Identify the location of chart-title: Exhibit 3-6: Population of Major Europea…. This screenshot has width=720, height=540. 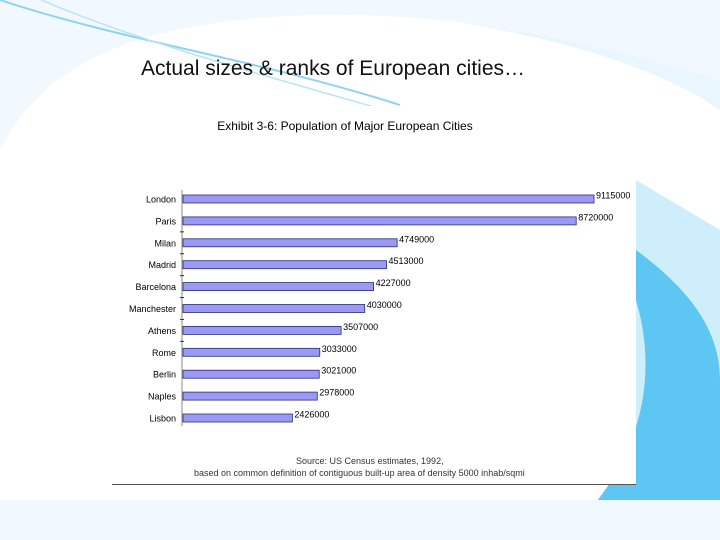
(344, 126).